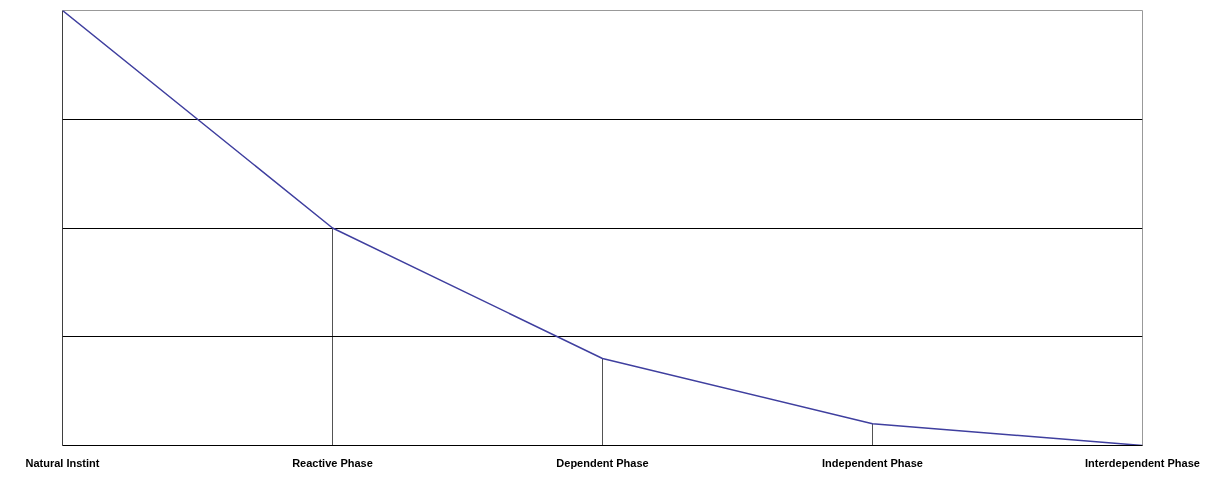  What do you see at coordinates (1142, 462) in the screenshot?
I see `x-tick-label: Interdependent Phase` at bounding box center [1142, 462].